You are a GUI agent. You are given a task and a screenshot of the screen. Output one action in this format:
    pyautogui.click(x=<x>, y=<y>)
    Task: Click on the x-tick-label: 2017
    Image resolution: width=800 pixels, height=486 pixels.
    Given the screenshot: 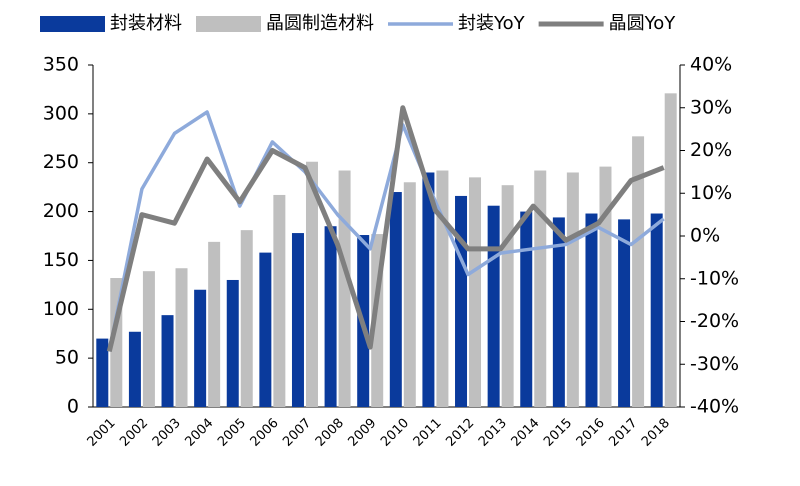 What is the action you would take?
    pyautogui.click(x=623, y=433)
    